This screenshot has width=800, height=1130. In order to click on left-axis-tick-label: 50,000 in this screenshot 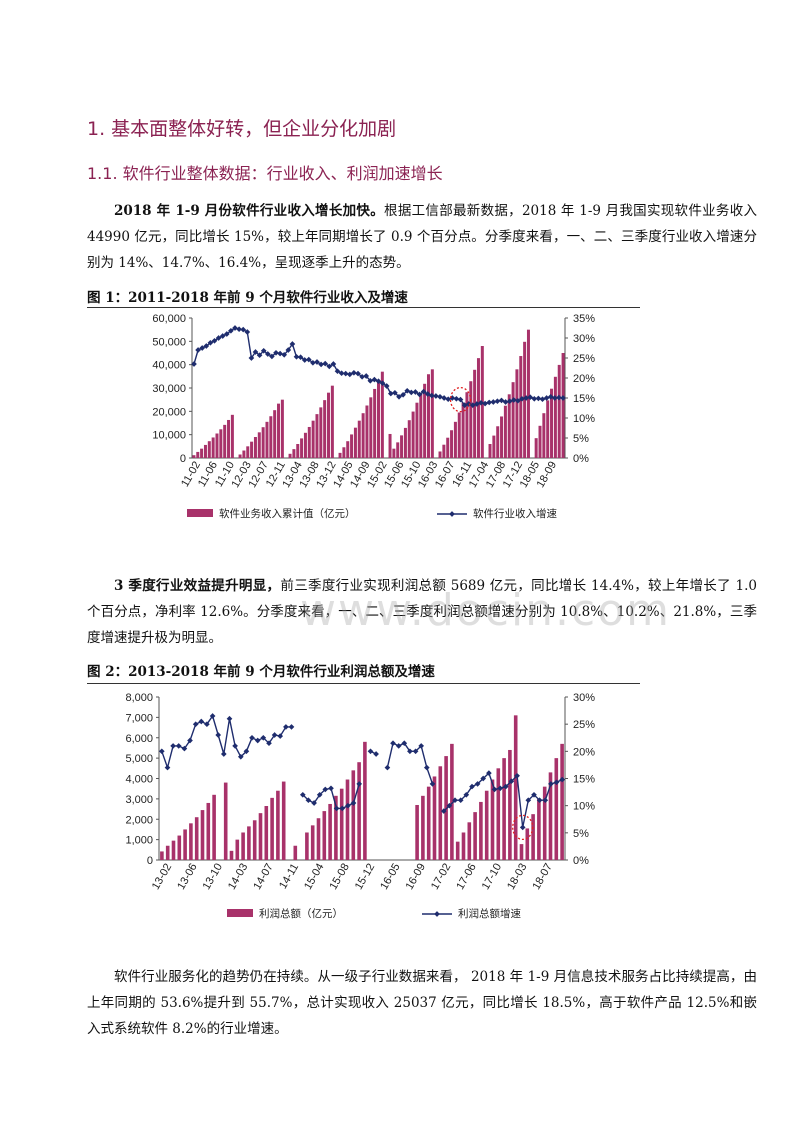, I will do `click(169, 342)`.